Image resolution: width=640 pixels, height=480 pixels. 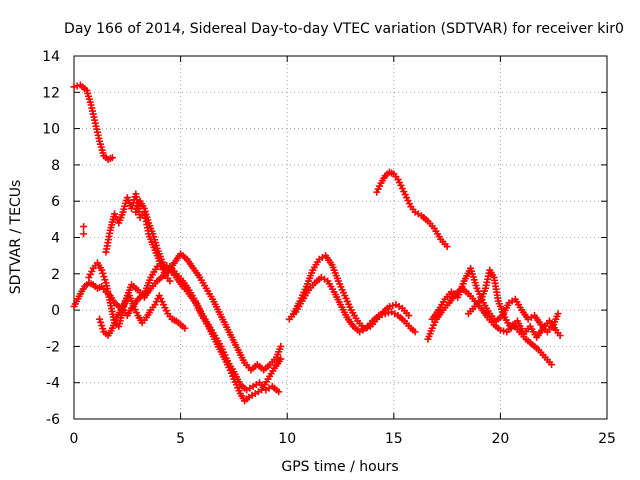 I want to click on y-tick-label: 0, so click(x=55, y=311).